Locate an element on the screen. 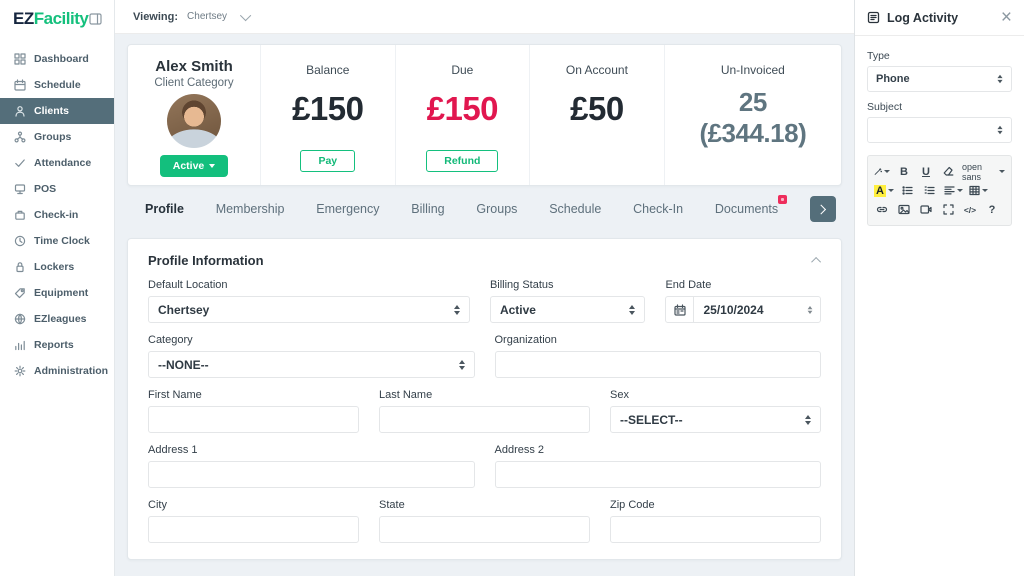 This screenshot has height=576, width=1024. address2-field: Address 2 is located at coordinates (657, 466).